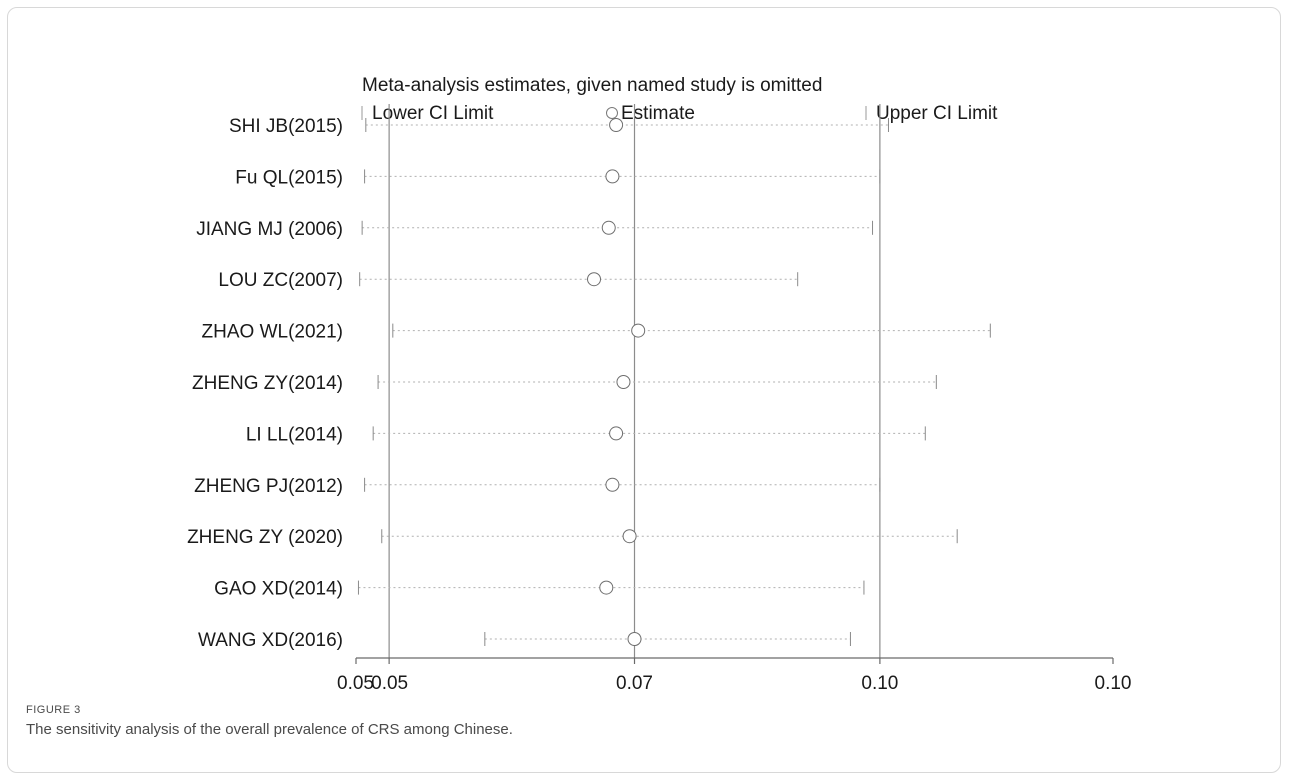 Image resolution: width=1290 pixels, height=781 pixels. What do you see at coordinates (289, 177) in the screenshot?
I see `study-label: Fu QL(2015)` at bounding box center [289, 177].